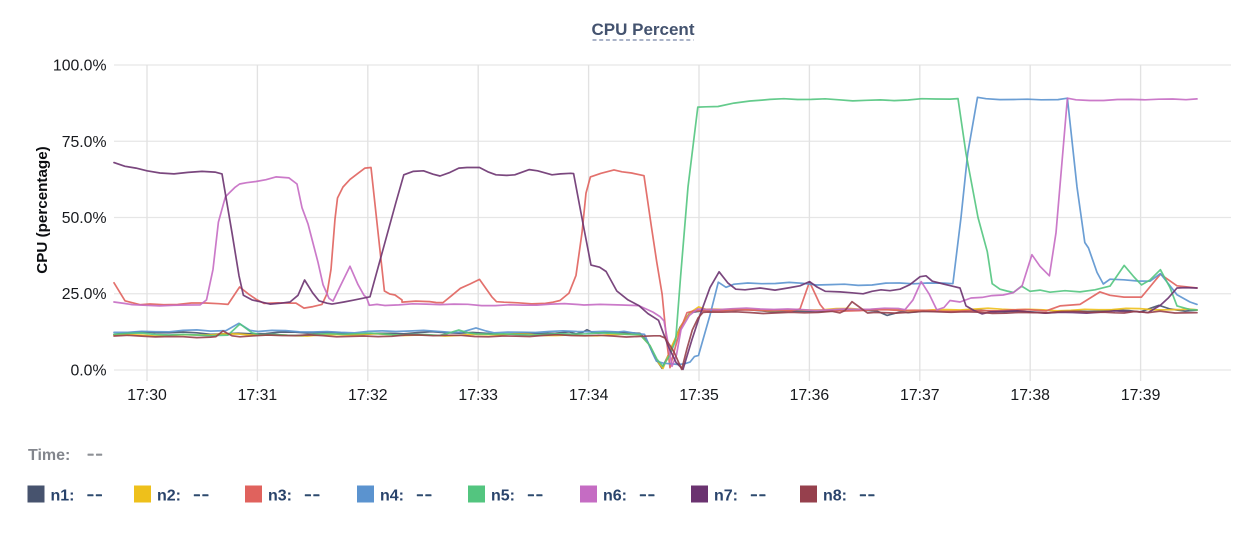 Image resolution: width=1254 pixels, height=535 pixels. What do you see at coordinates (643, 29) in the screenshot?
I see `svg-text: CPU Percent` at bounding box center [643, 29].